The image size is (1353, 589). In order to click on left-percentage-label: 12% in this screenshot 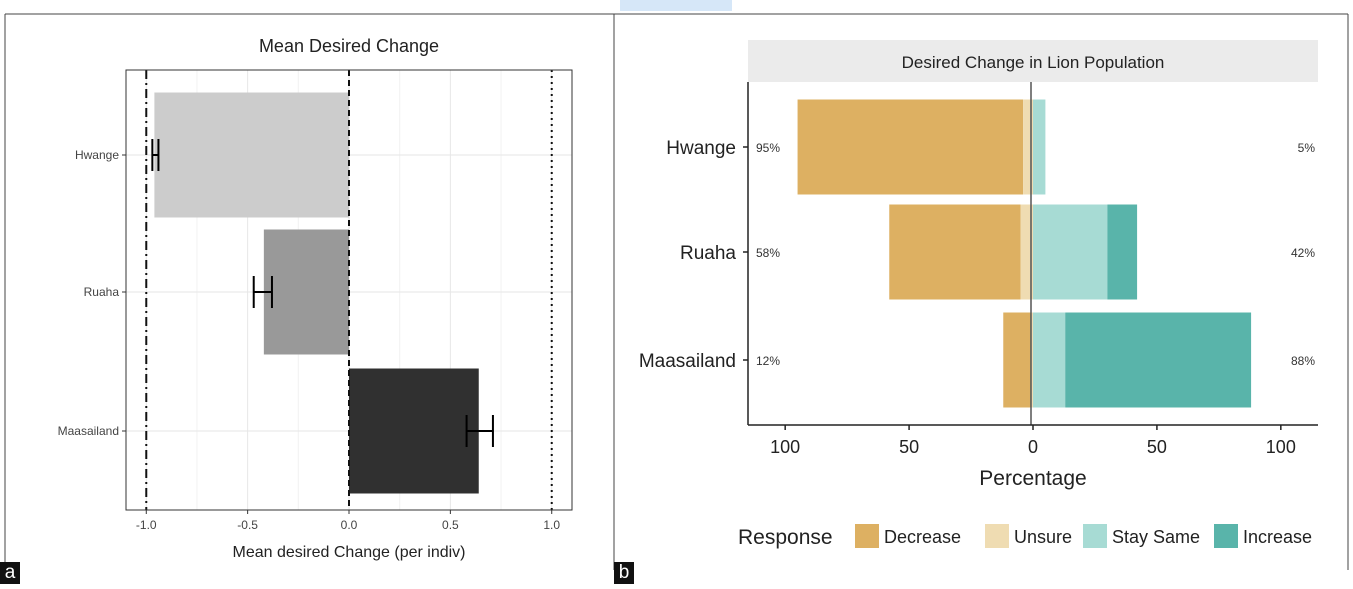, I will do `click(768, 361)`.